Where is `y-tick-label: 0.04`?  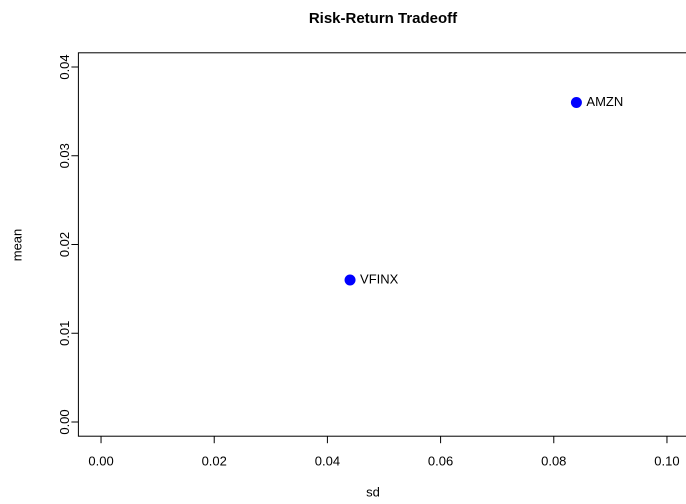
y-tick-label: 0.04 is located at coordinates (64, 66).